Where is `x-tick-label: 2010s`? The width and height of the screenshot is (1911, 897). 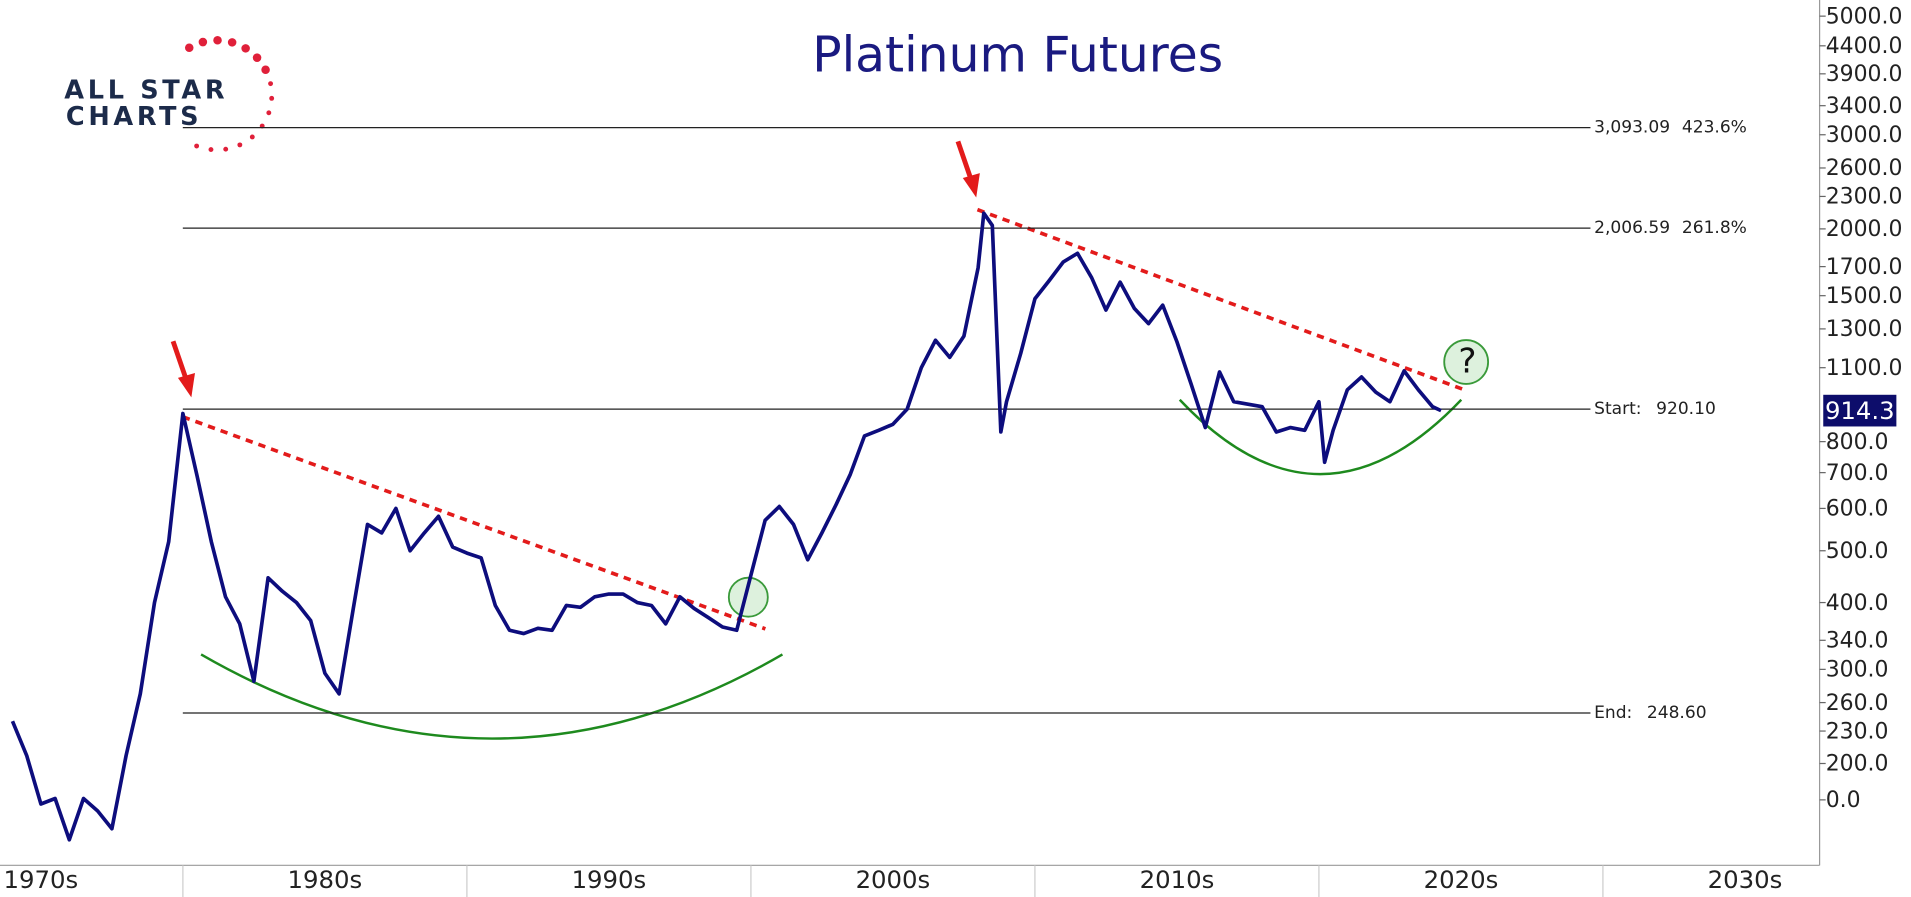
x-tick-label: 2010s is located at coordinates (1177, 879).